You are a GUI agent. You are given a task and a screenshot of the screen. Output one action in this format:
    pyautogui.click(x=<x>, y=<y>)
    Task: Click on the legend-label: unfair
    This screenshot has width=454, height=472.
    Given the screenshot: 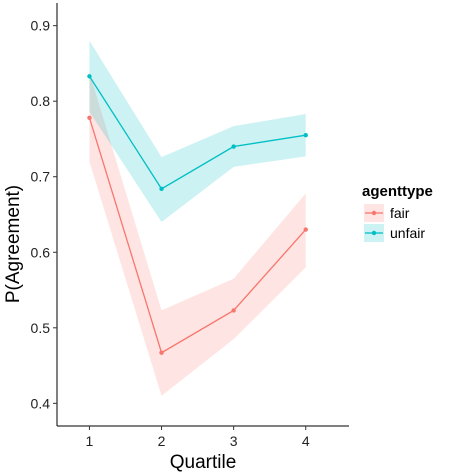 What is the action you would take?
    pyautogui.click(x=407, y=233)
    